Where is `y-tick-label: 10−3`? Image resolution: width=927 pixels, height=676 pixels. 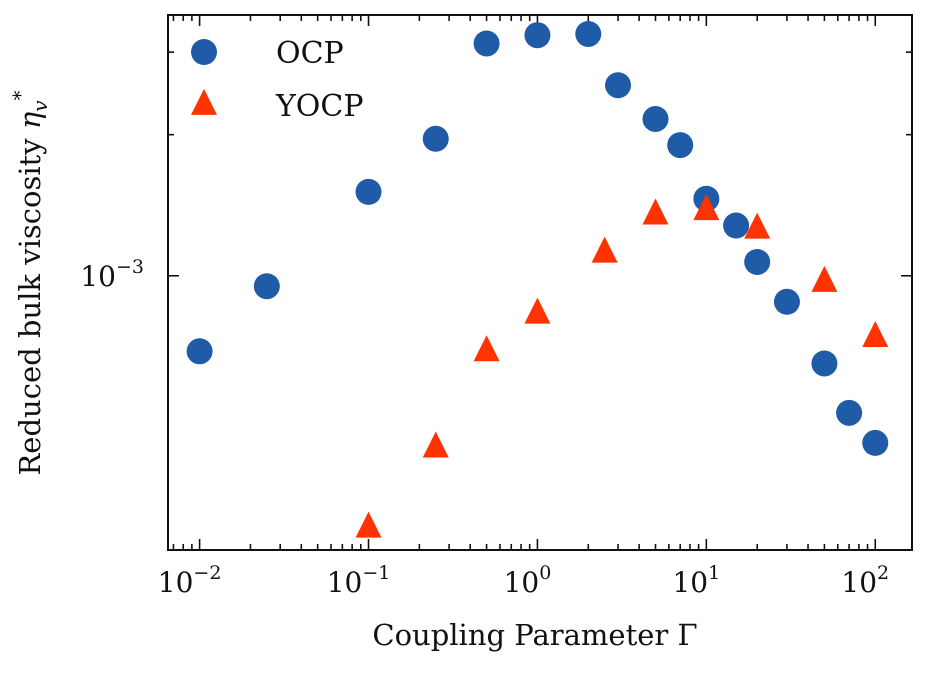 y-tick-label: 10−3 is located at coordinates (112, 274).